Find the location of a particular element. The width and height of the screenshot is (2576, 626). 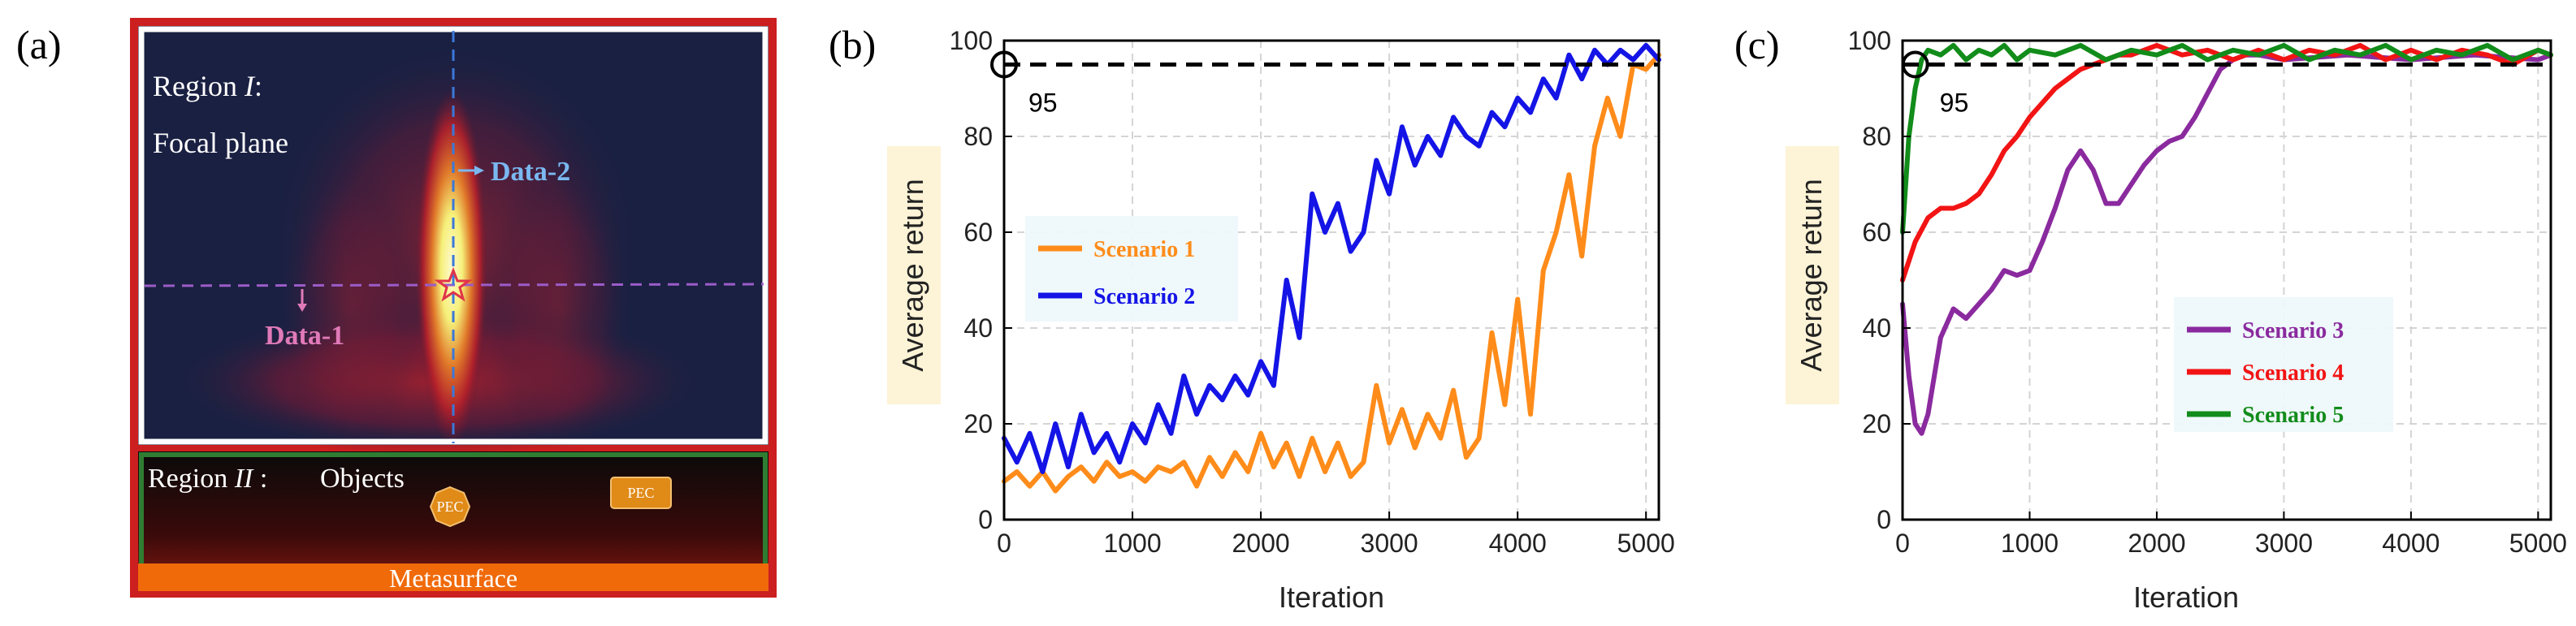

legend-box-c is located at coordinates (2283, 365).